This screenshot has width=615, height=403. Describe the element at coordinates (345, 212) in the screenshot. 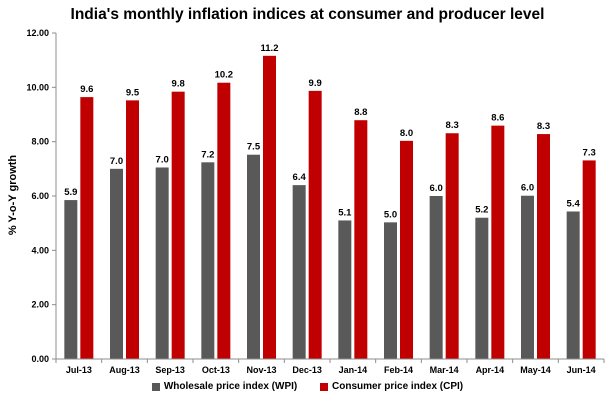

I see `data-label-wpi: 5.1` at that location.